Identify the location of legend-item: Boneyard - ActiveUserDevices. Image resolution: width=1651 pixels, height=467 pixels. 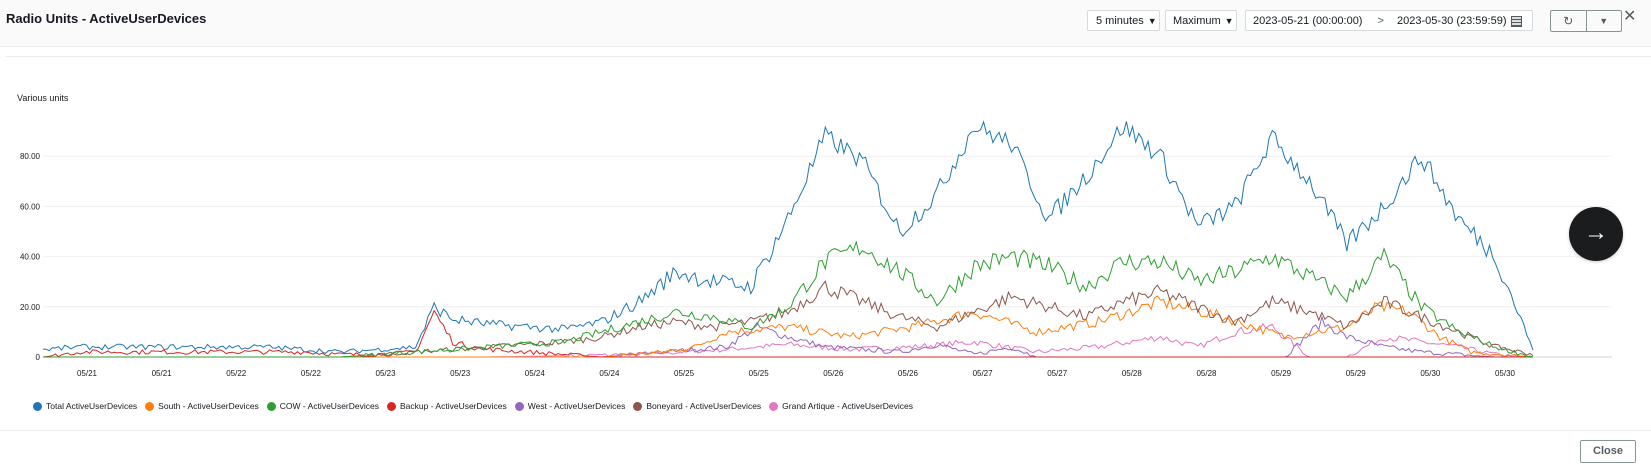
(697, 406).